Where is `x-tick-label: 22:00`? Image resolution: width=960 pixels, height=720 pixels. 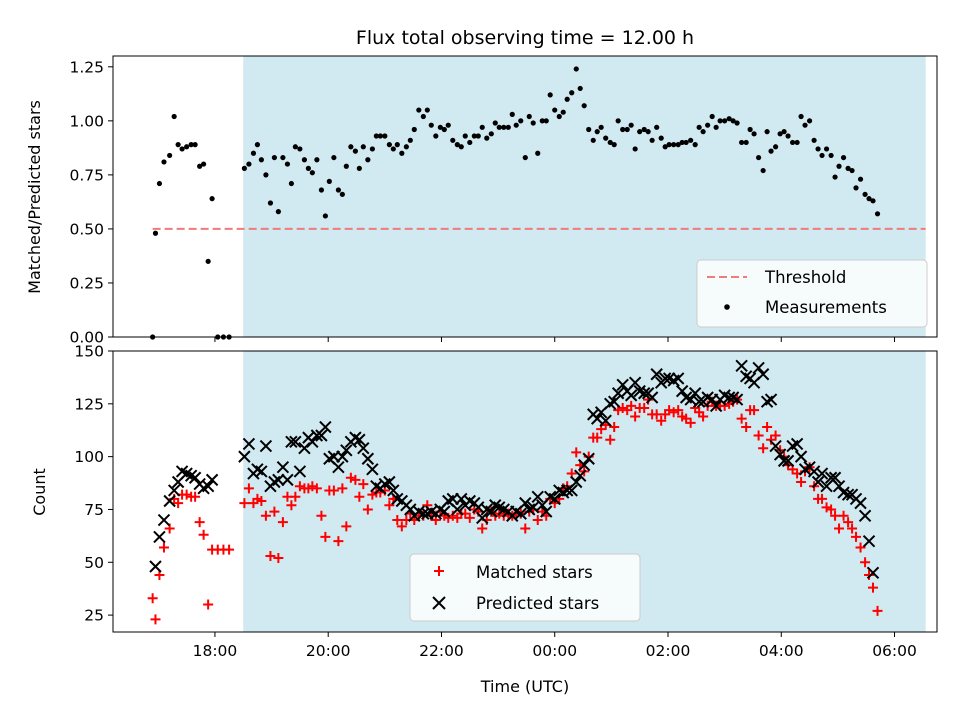 x-tick-label: 22:00 is located at coordinates (441, 651).